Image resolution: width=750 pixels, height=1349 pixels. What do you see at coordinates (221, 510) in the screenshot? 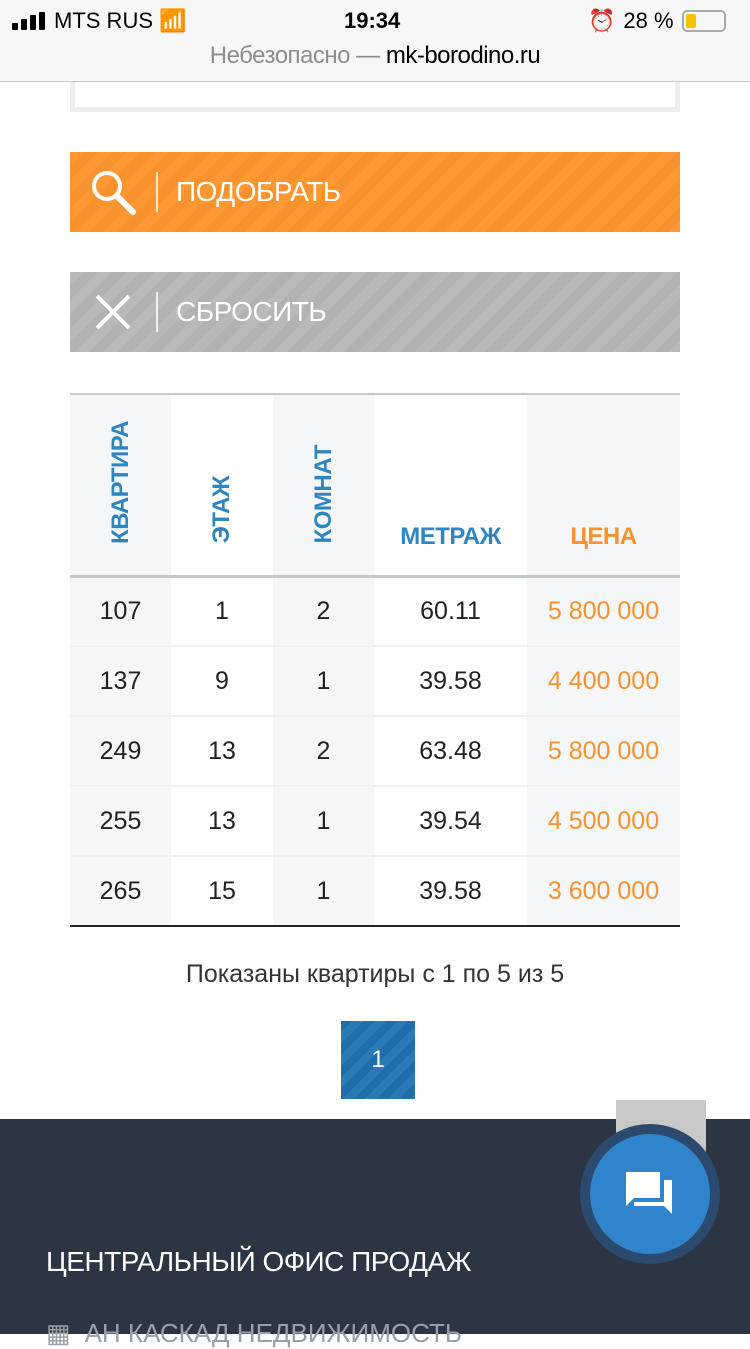
I see `header-label: ЭТАЖ` at bounding box center [221, 510].